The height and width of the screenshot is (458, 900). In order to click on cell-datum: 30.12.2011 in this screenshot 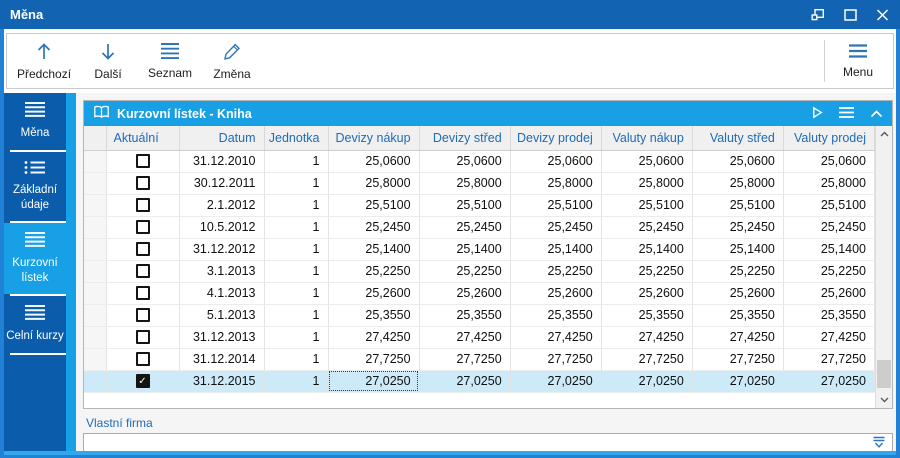, I will do `click(222, 183)`.